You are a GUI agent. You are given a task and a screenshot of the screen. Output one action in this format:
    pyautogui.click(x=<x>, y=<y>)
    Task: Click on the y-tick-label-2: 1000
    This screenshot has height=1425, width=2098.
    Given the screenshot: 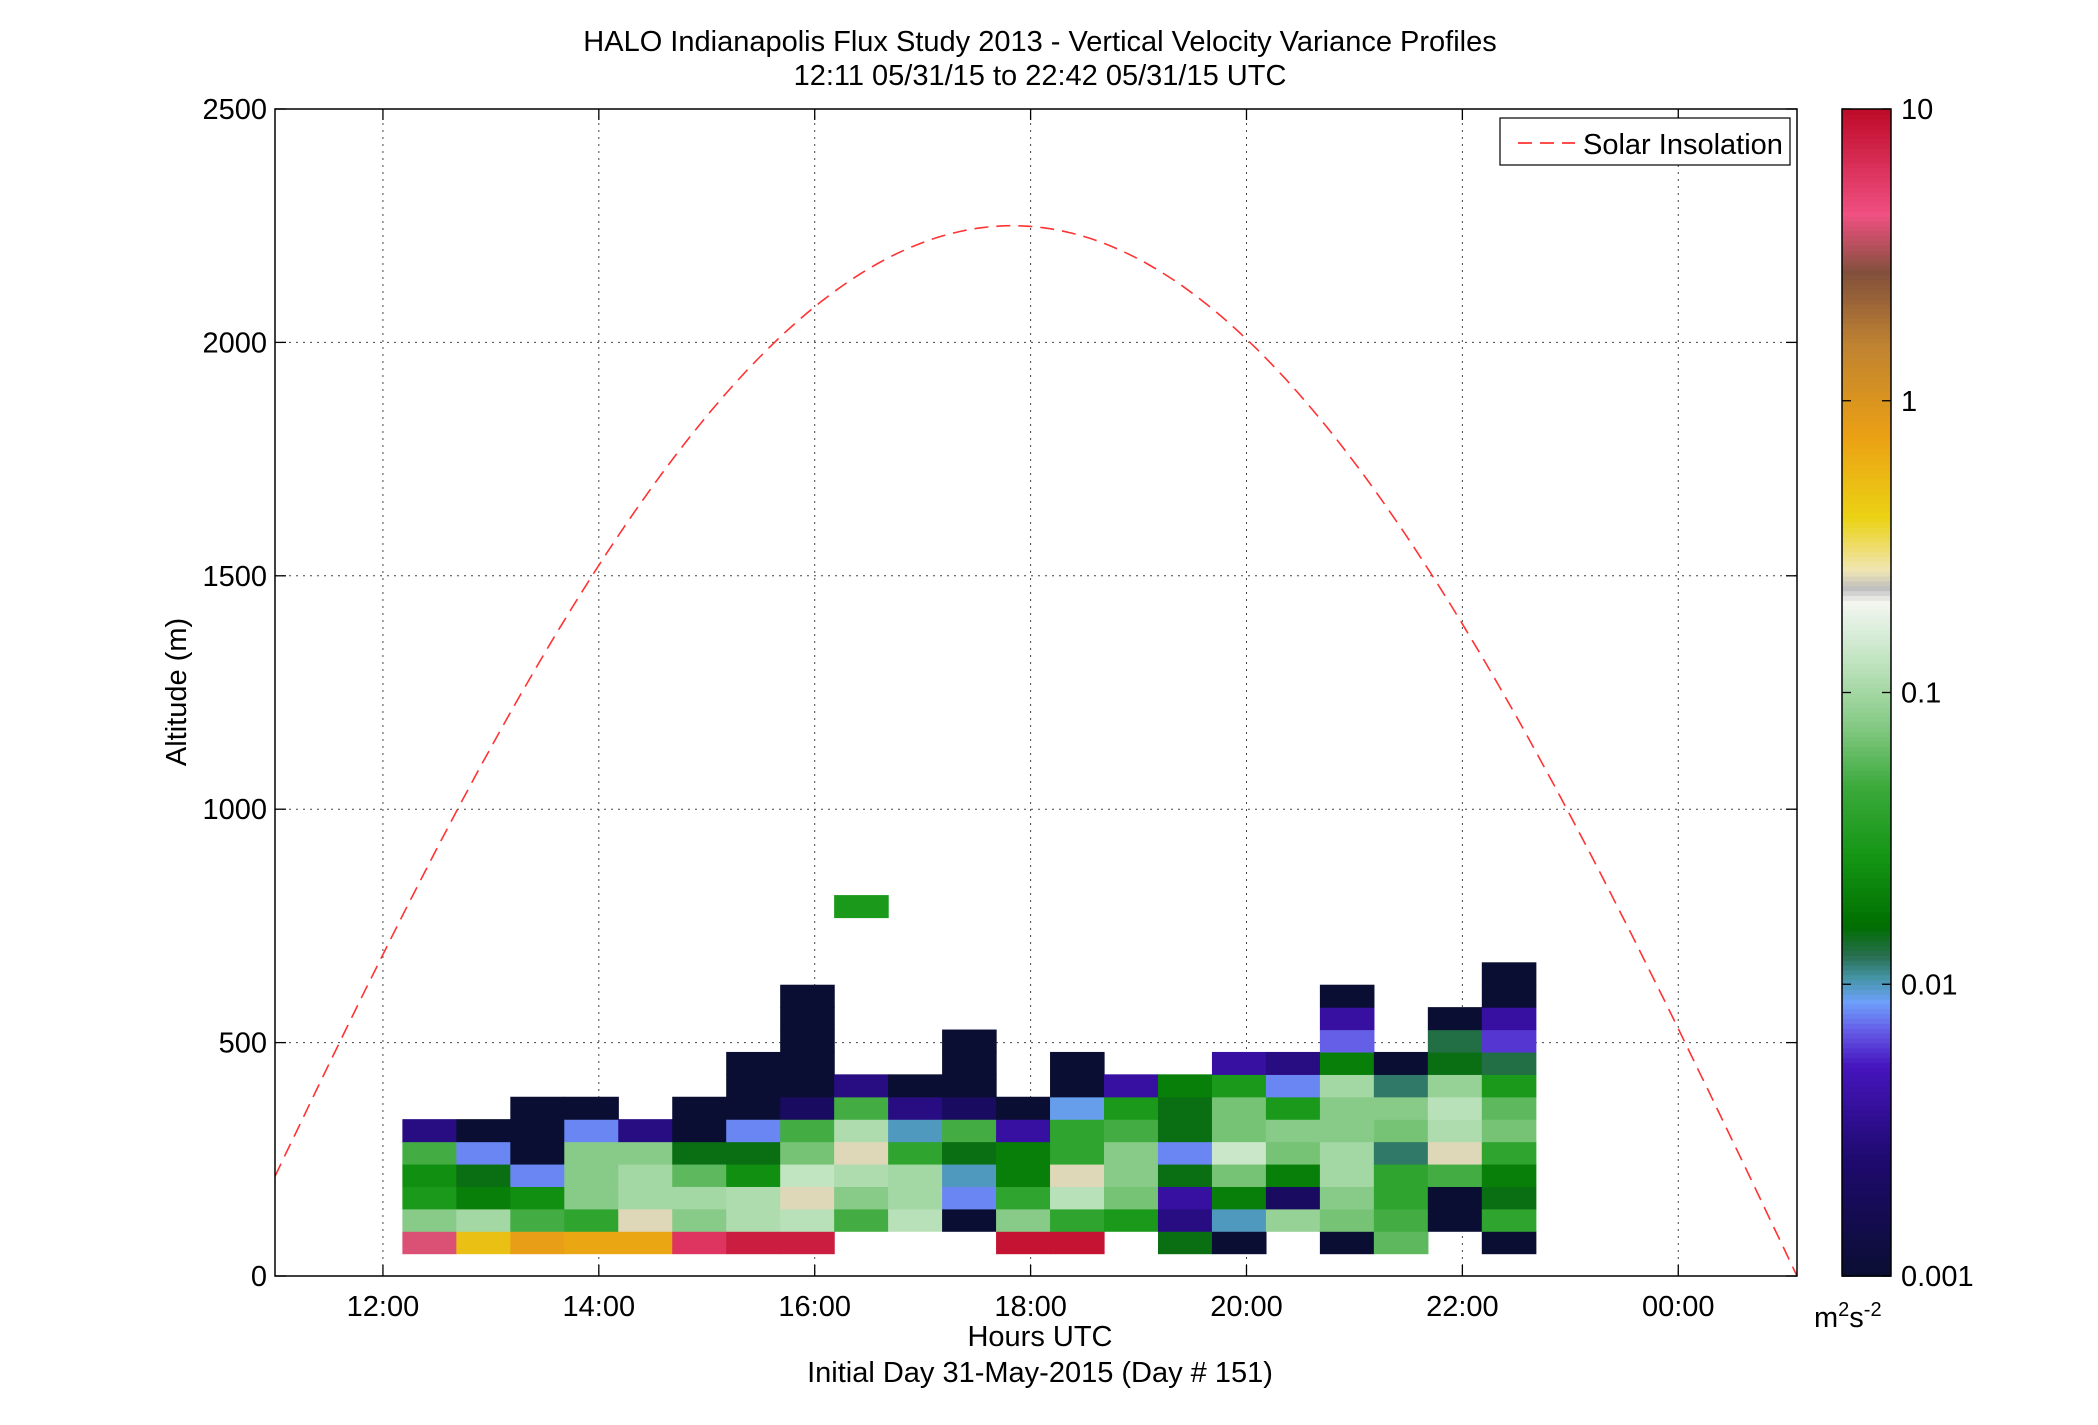 What is the action you would take?
    pyautogui.click(x=234, y=810)
    